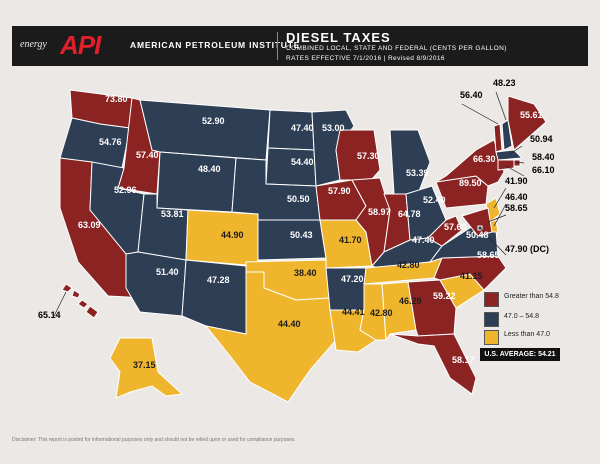 The image size is (600, 464). Describe the element at coordinates (302, 162) in the screenshot. I see `state-label-sd: 54.40` at that location.